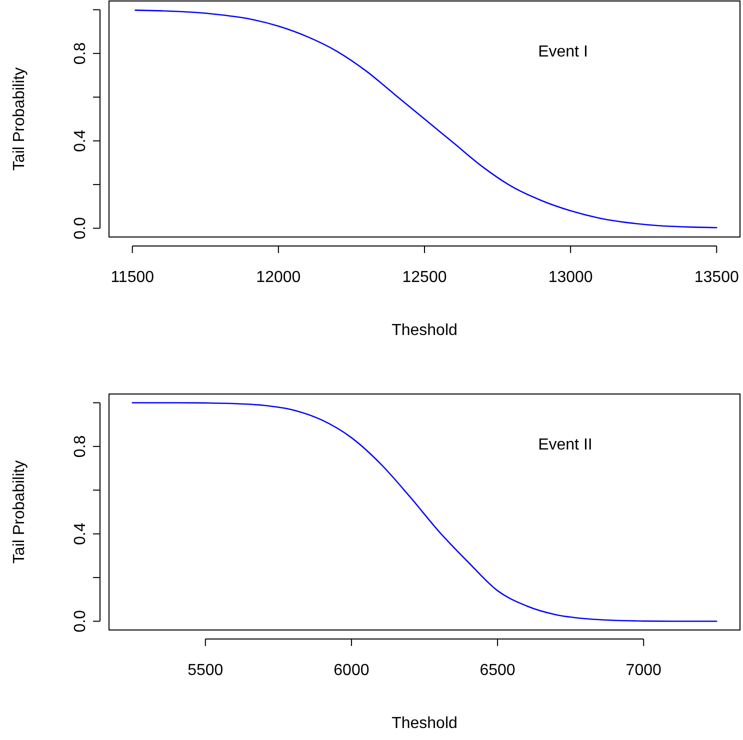 The width and height of the screenshot is (743, 740). I want to click on x-tick-label: 5500, so click(206, 670).